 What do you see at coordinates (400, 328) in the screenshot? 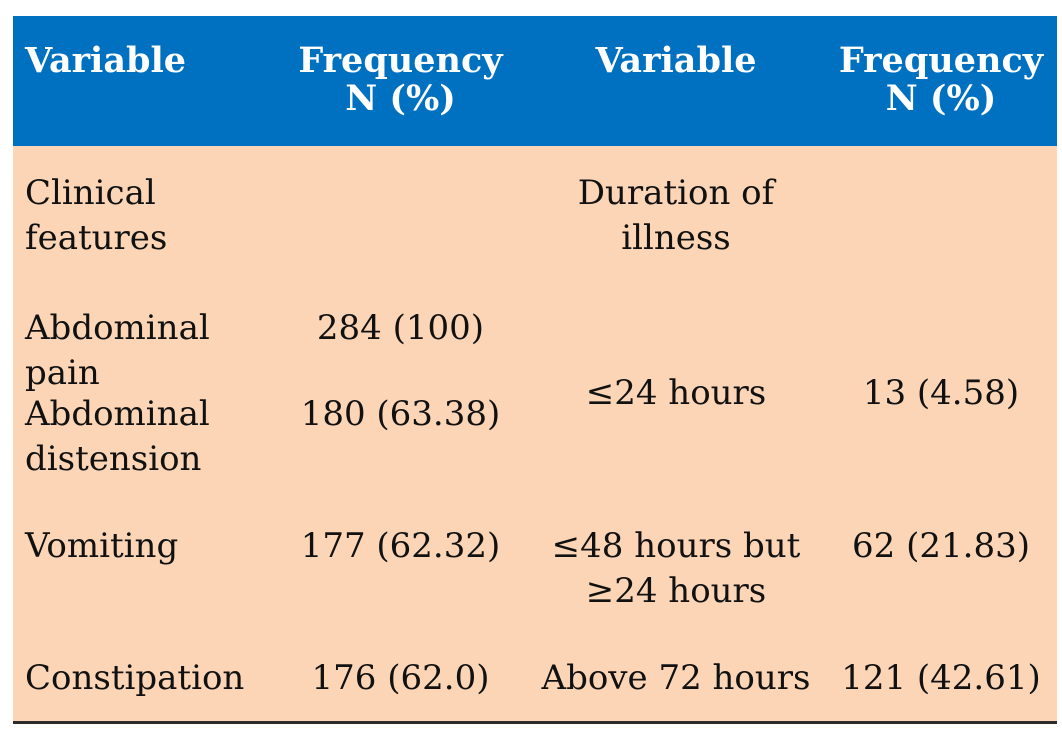
I see `frequency-abdominal-pain: 284 (100)` at bounding box center [400, 328].